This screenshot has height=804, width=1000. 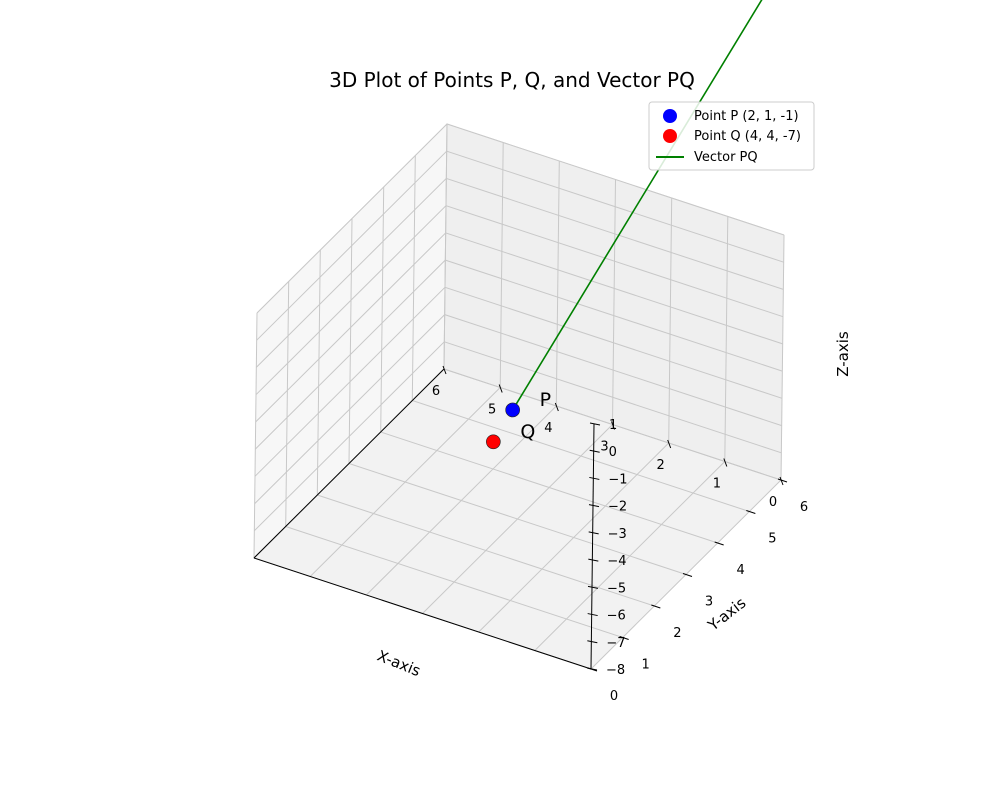 I want to click on legend-label-q: Point Q (4, 4, -7), so click(x=747, y=136).